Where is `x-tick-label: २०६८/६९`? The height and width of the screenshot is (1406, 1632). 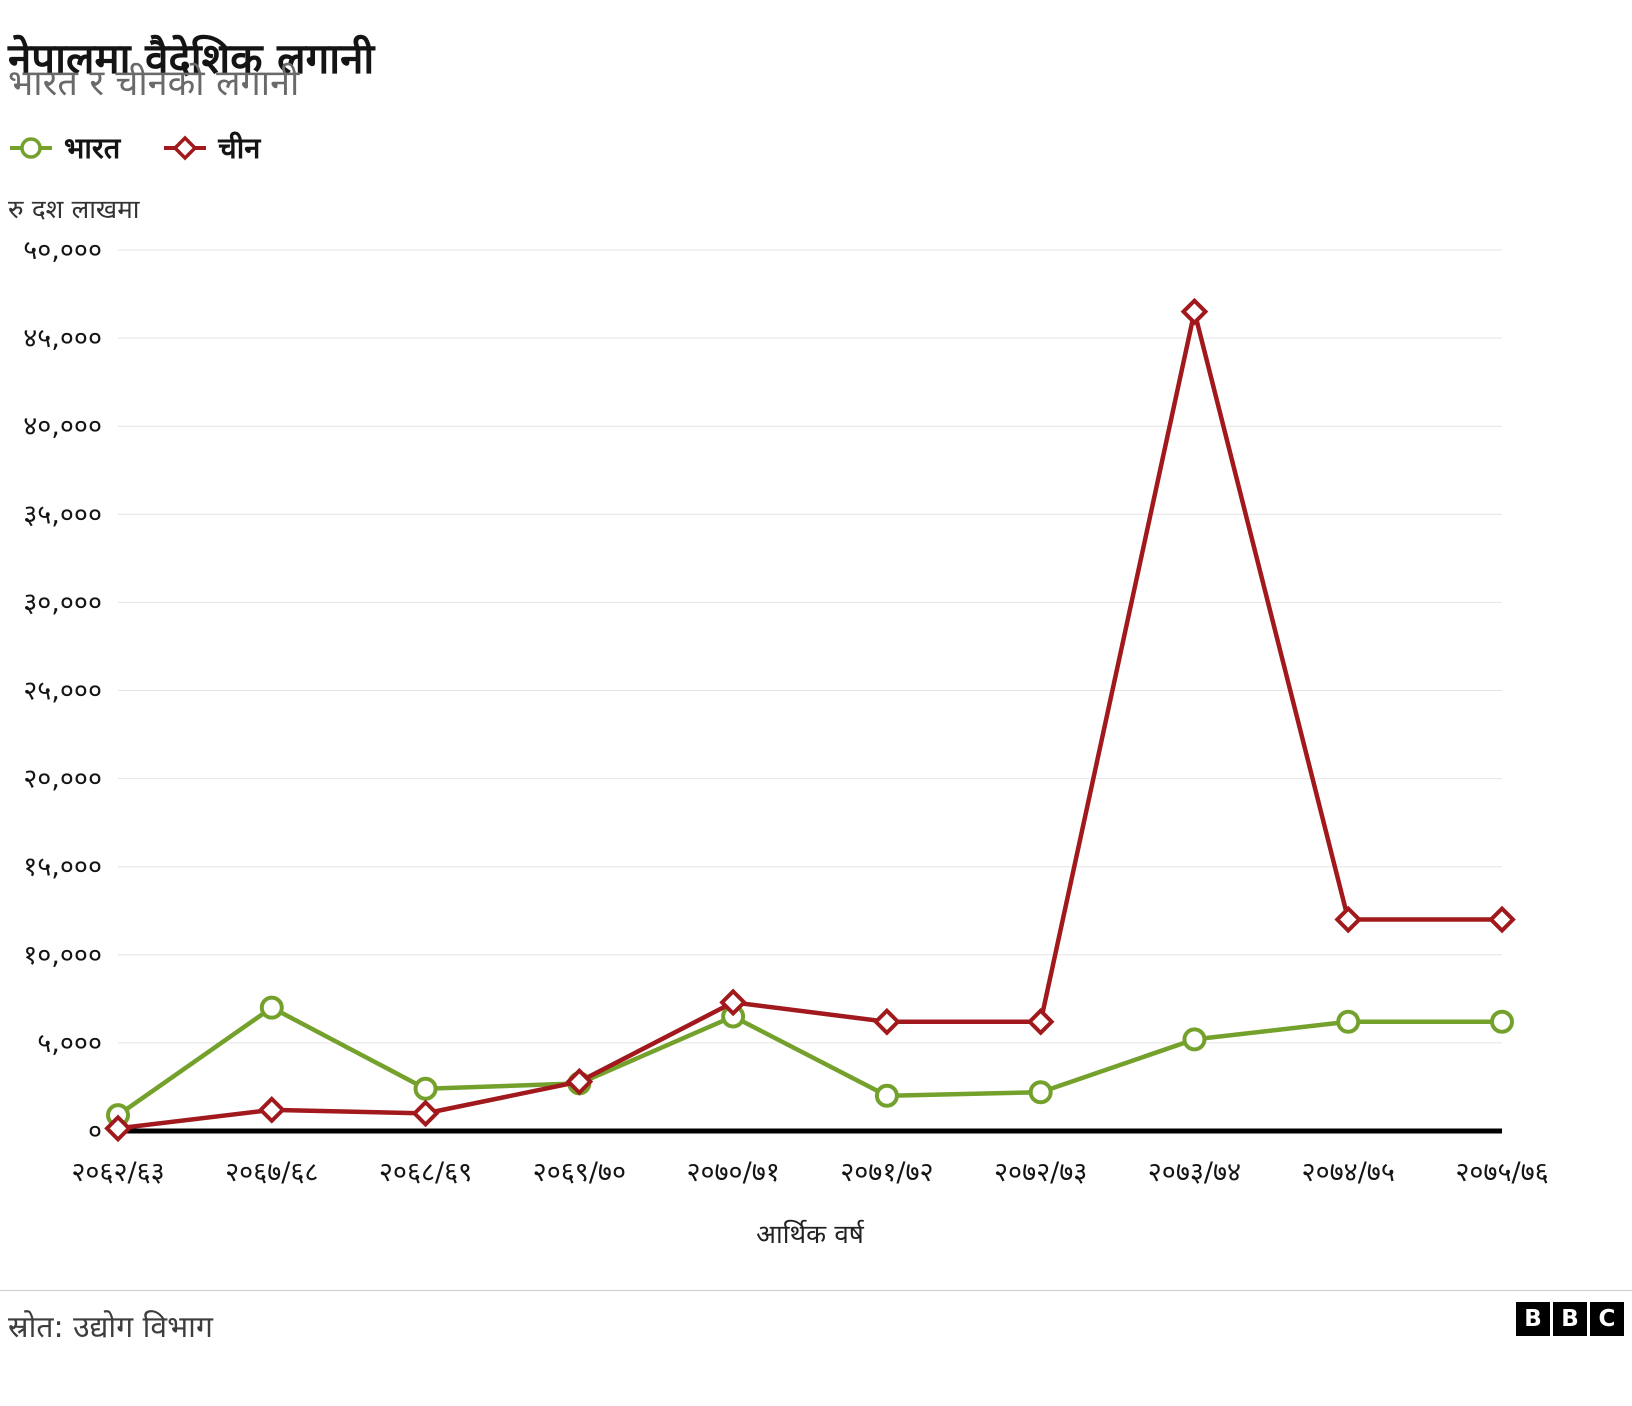
x-tick-label: २०६८/६९ is located at coordinates (425, 1172).